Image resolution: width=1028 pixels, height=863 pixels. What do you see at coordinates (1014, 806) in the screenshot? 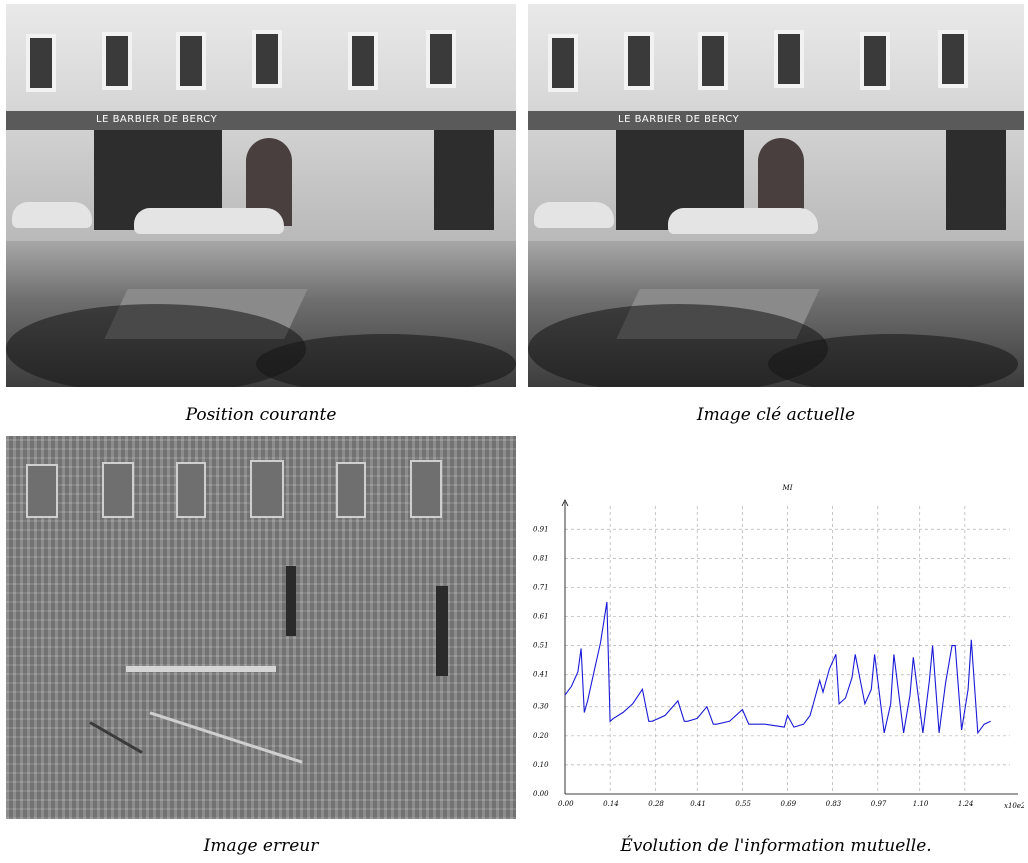
I see `x-axis-unit-label: x10e2` at bounding box center [1014, 806].